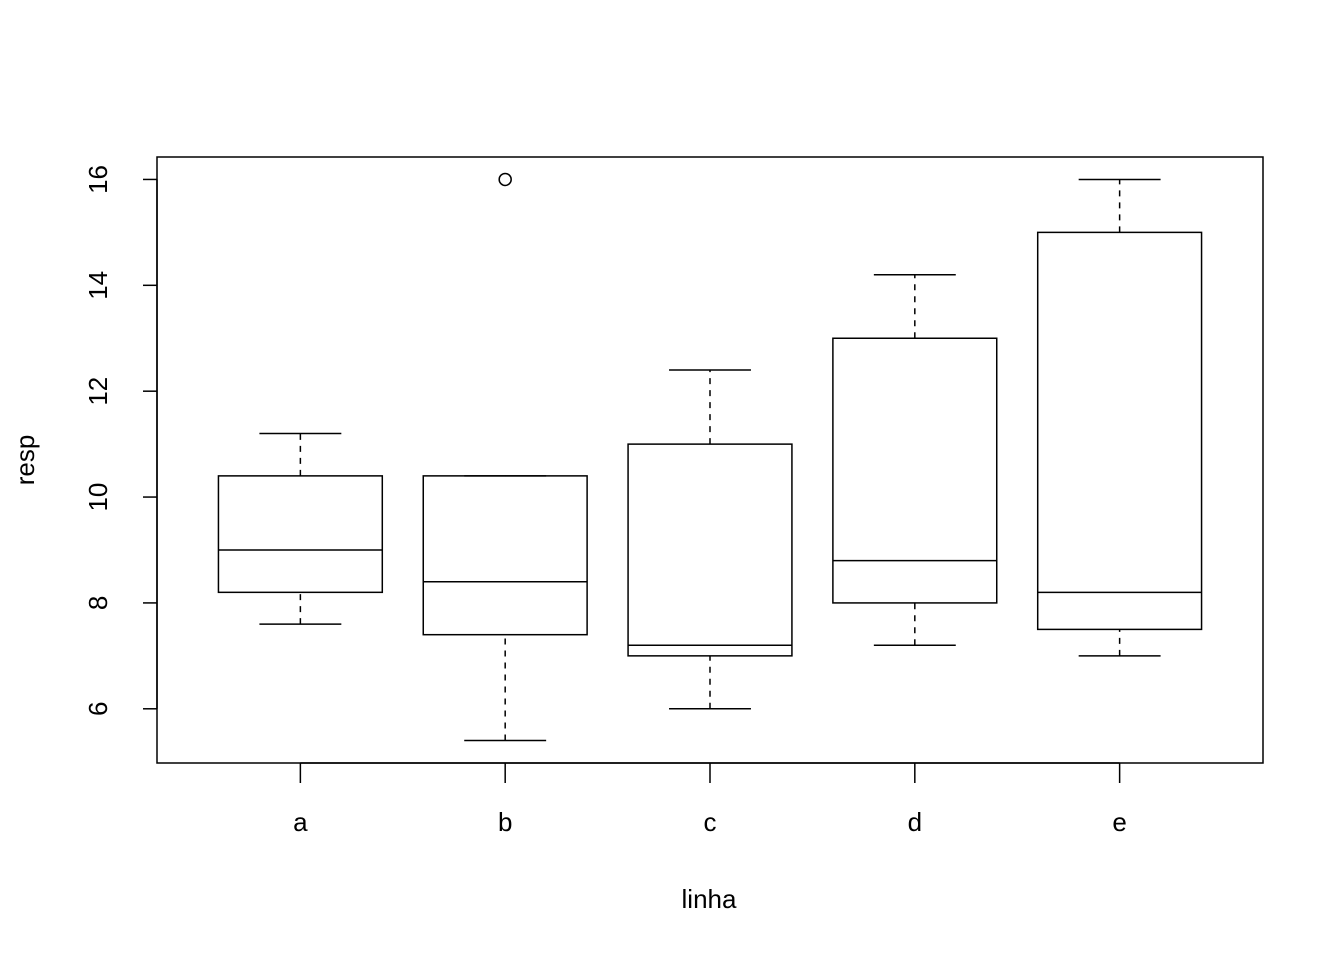 Image resolution: width=1344 pixels, height=960 pixels. I want to click on x-axis-label: linha, so click(709, 899).